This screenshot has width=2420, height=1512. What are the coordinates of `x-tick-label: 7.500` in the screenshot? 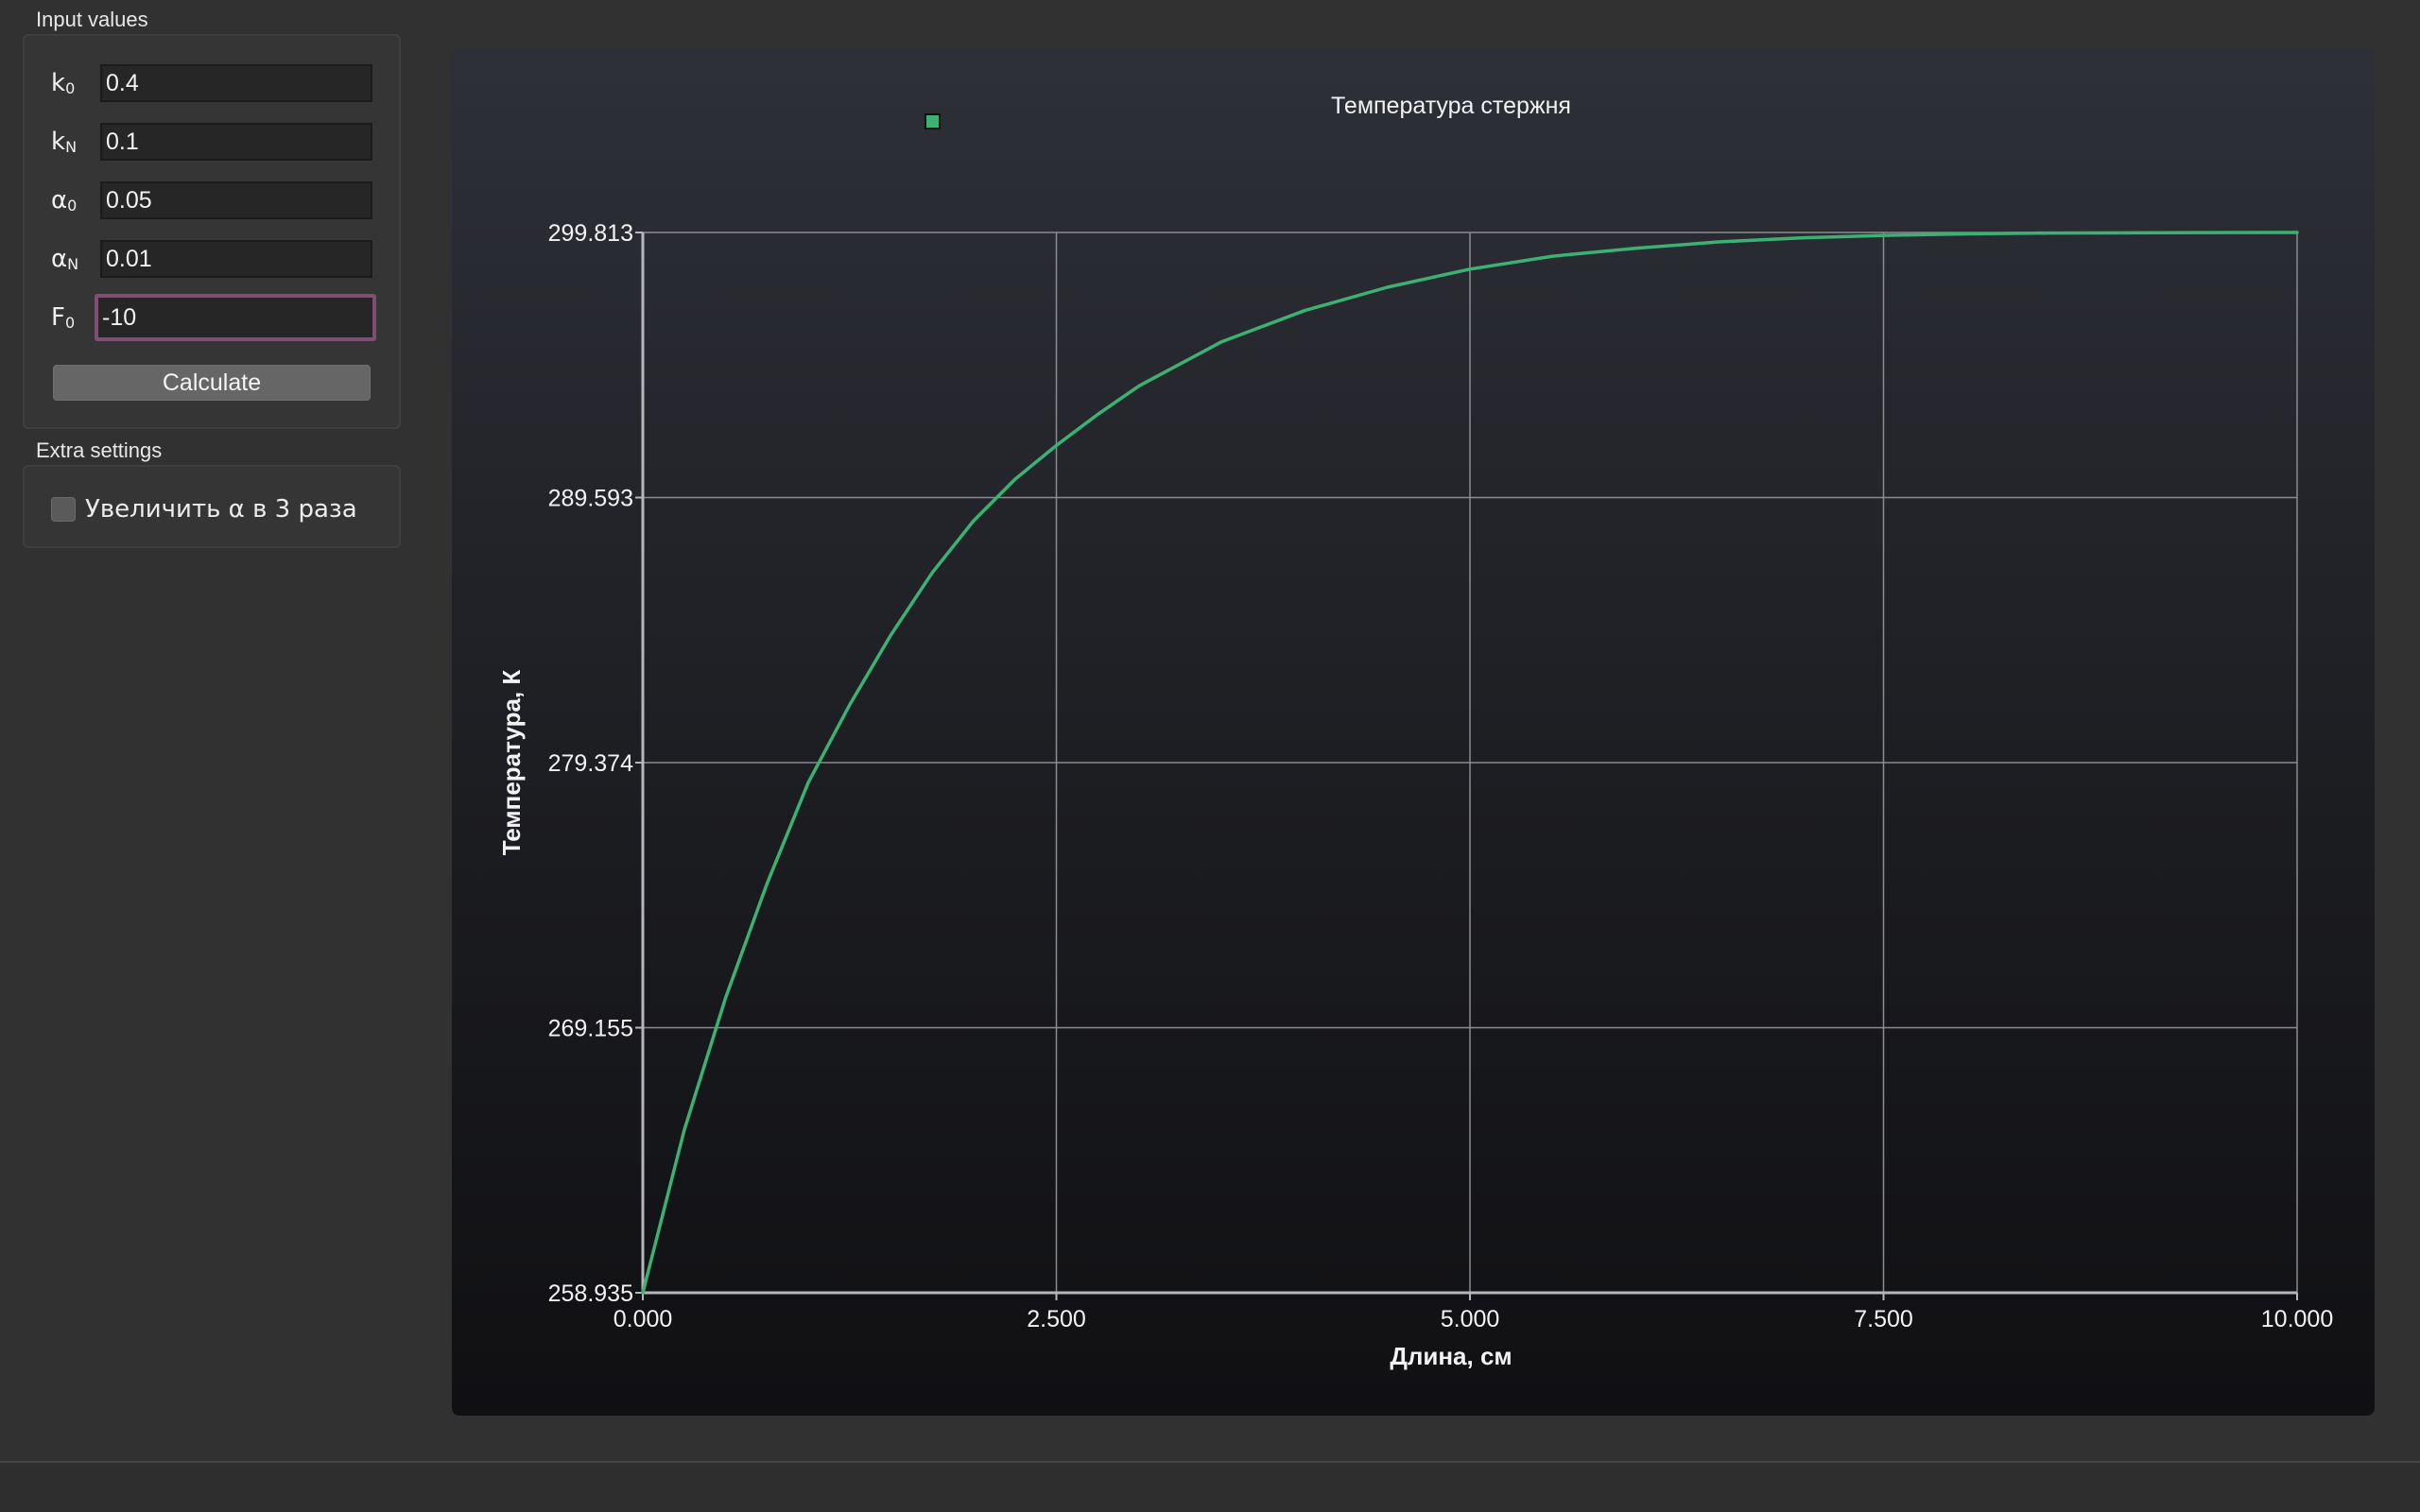 It's located at (1883, 1319).